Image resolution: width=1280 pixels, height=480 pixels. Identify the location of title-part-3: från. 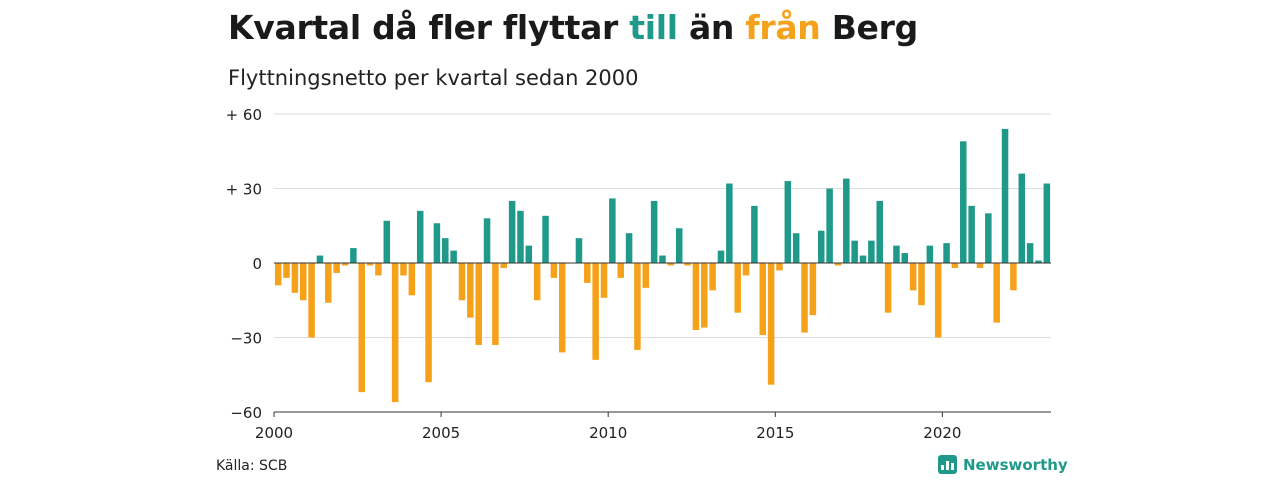
(783, 27).